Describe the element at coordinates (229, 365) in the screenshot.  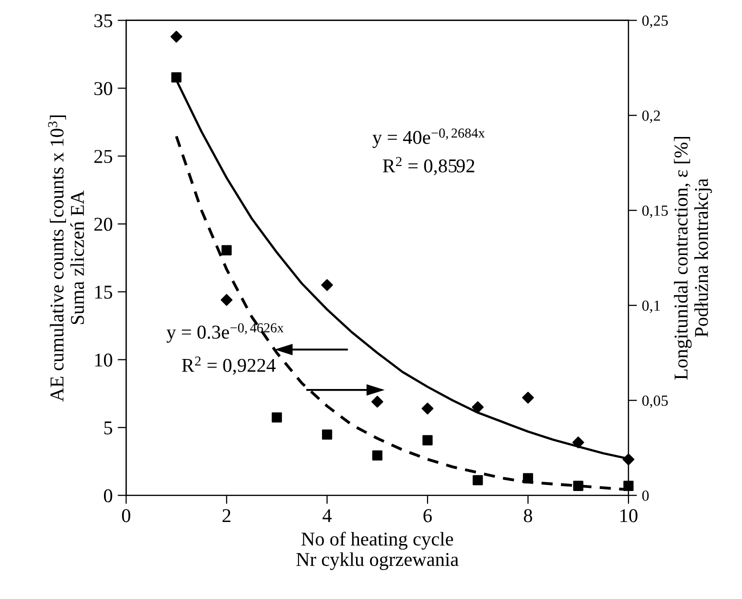
I see `annotation: R$^{2}$ = 0,9224` at that location.